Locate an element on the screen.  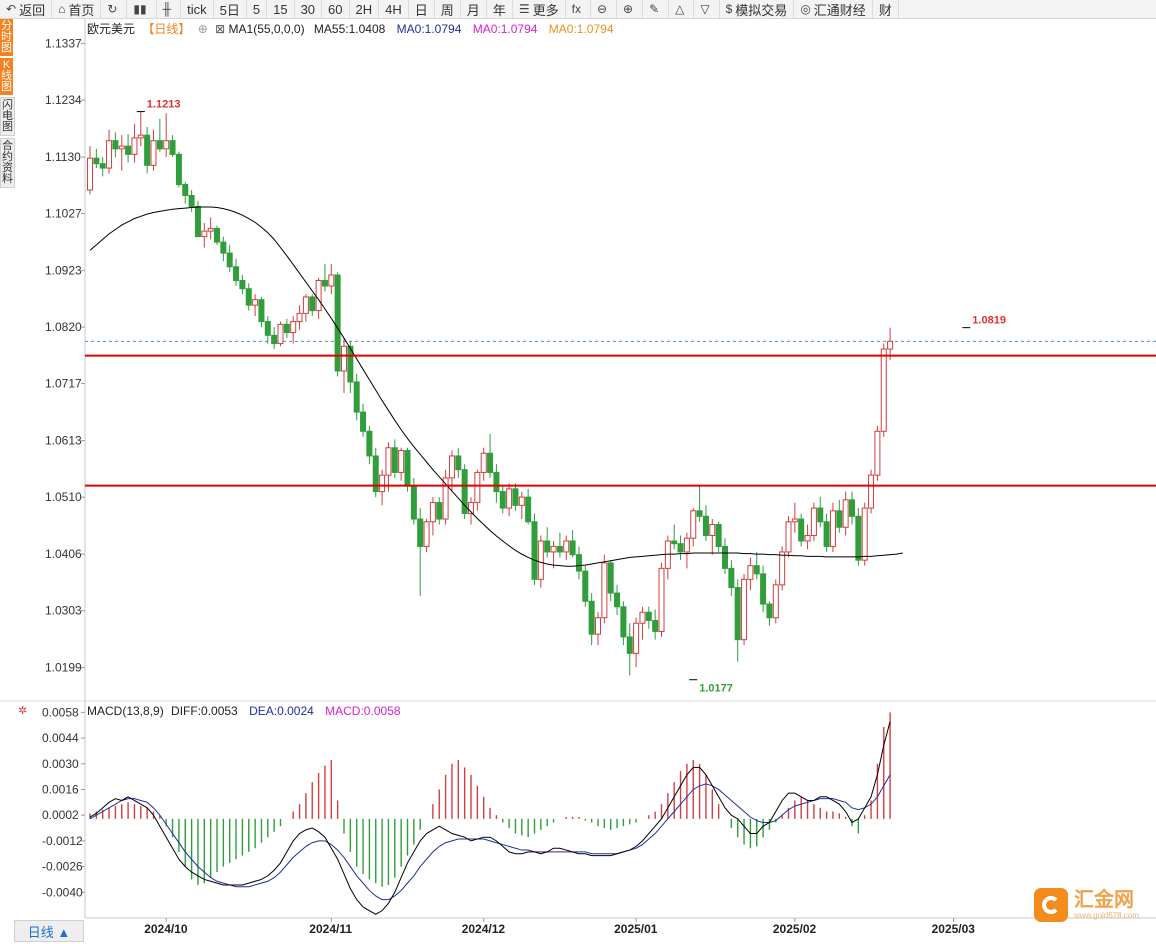
toolbar-item-16: 年 is located at coordinates (500, 9).